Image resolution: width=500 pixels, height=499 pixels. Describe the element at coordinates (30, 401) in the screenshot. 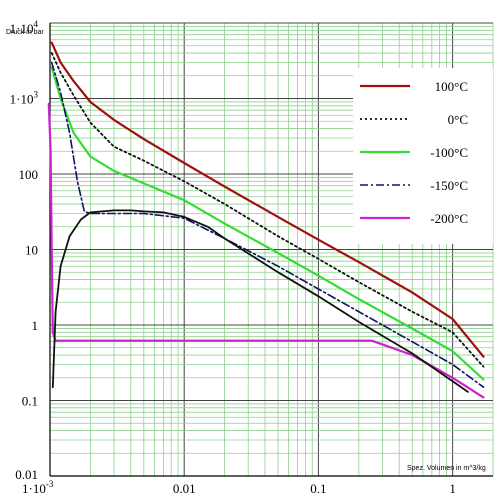

I see `y-tick-label: 0.1` at that location.